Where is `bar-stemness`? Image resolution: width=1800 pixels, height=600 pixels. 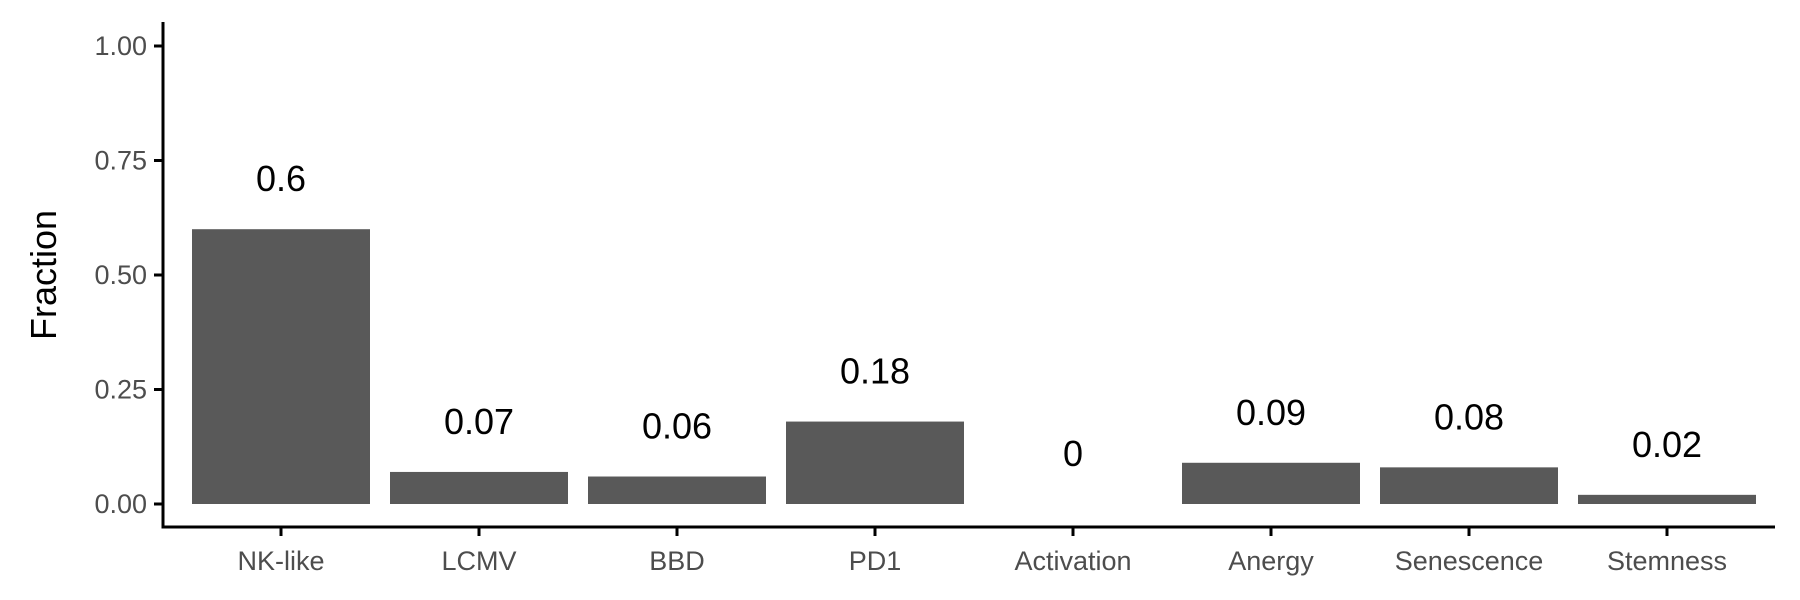
bar-stemness is located at coordinates (1667, 499).